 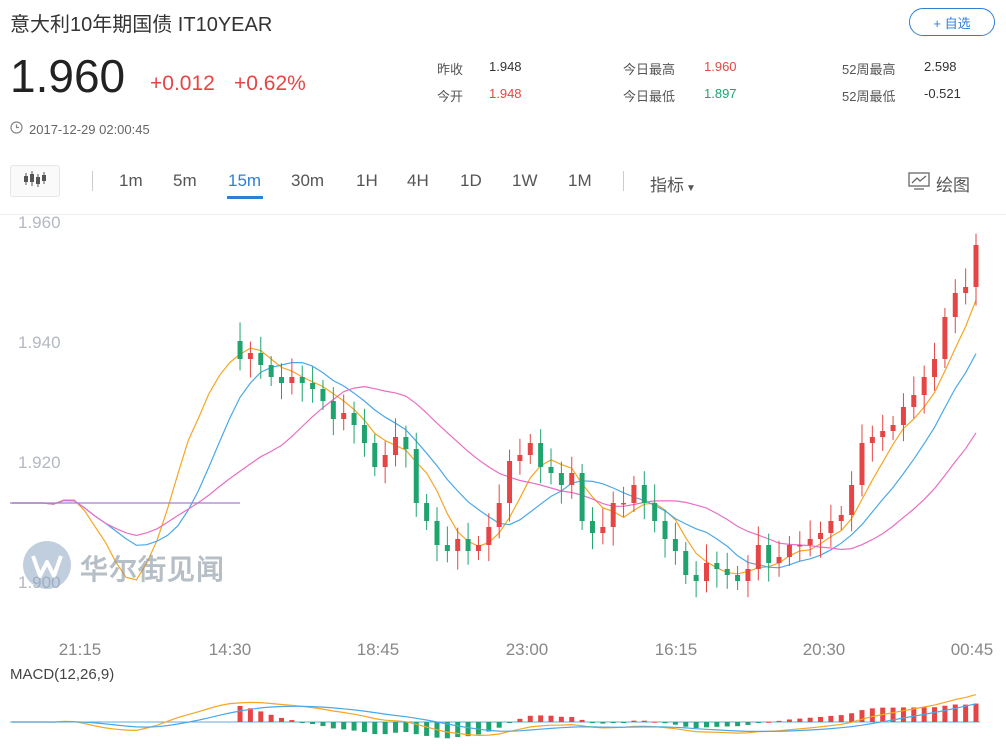 I want to click on wallstreetcn-logo-icon, so click(x=47, y=567).